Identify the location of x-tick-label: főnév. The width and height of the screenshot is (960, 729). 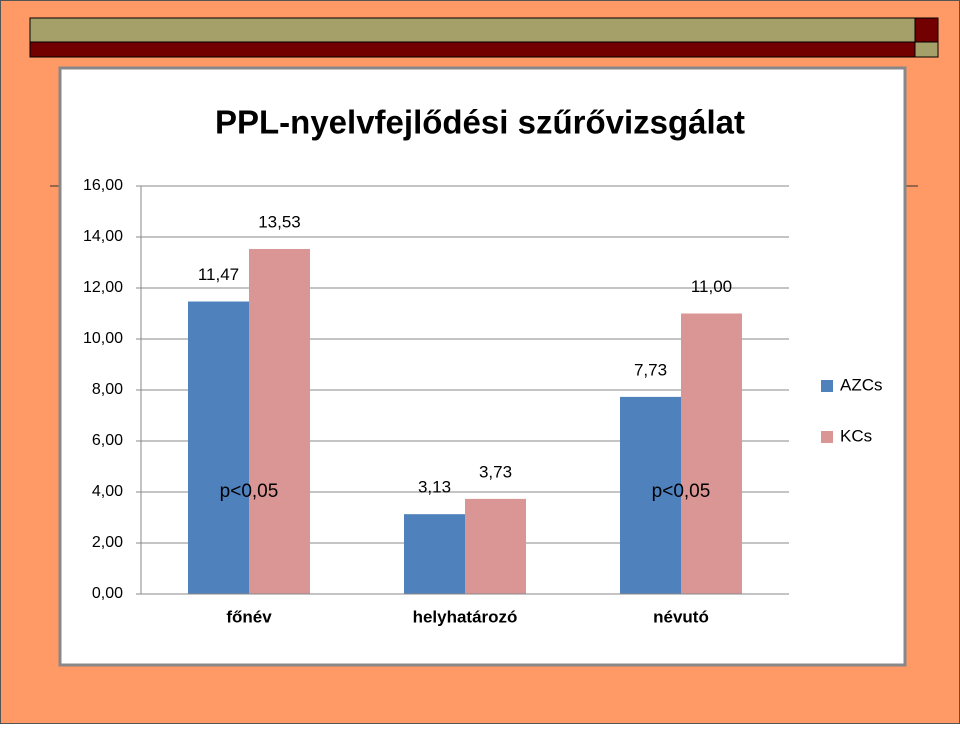
(249, 616).